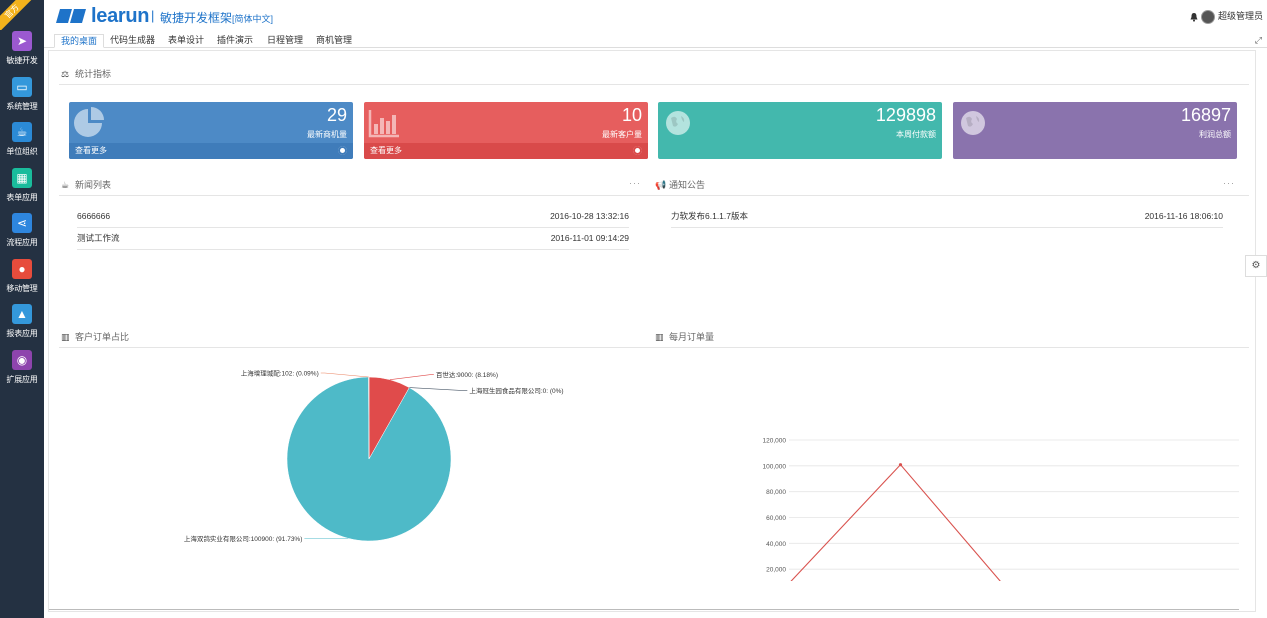 The image size is (1267, 618). What do you see at coordinates (22, 106) in the screenshot?
I see `sidebar-item-label: 系统管理` at bounding box center [22, 106].